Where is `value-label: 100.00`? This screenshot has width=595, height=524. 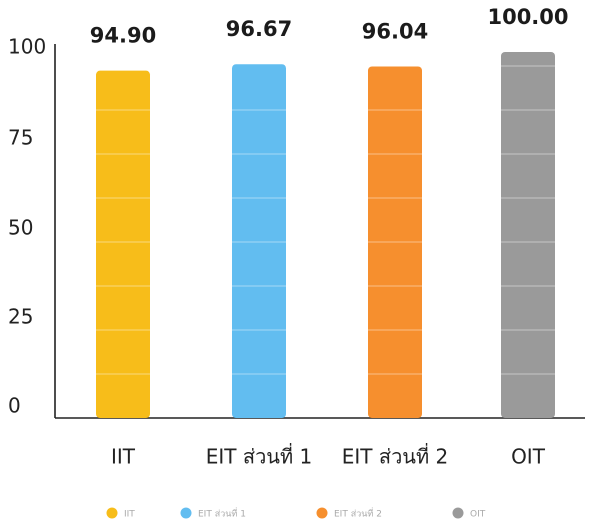 value-label: 100.00 is located at coordinates (527, 17).